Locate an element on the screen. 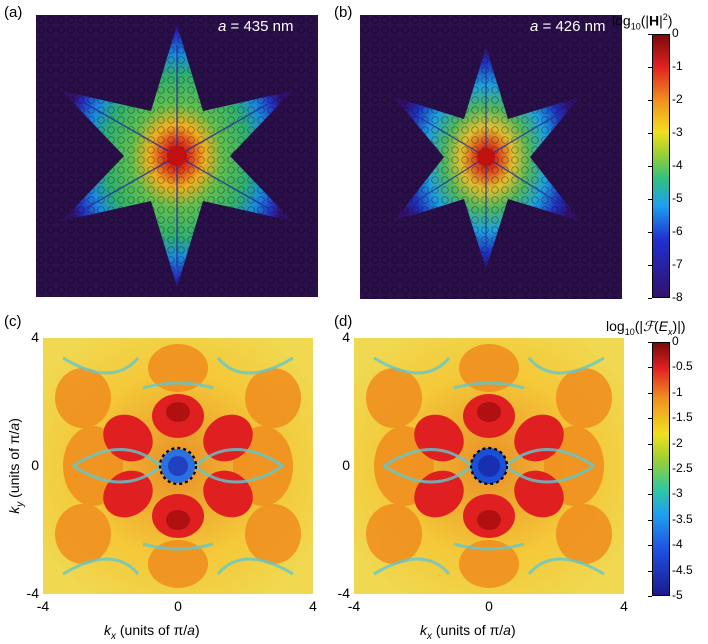  axes-d-x-tick-label: 4 is located at coordinates (624, 606).